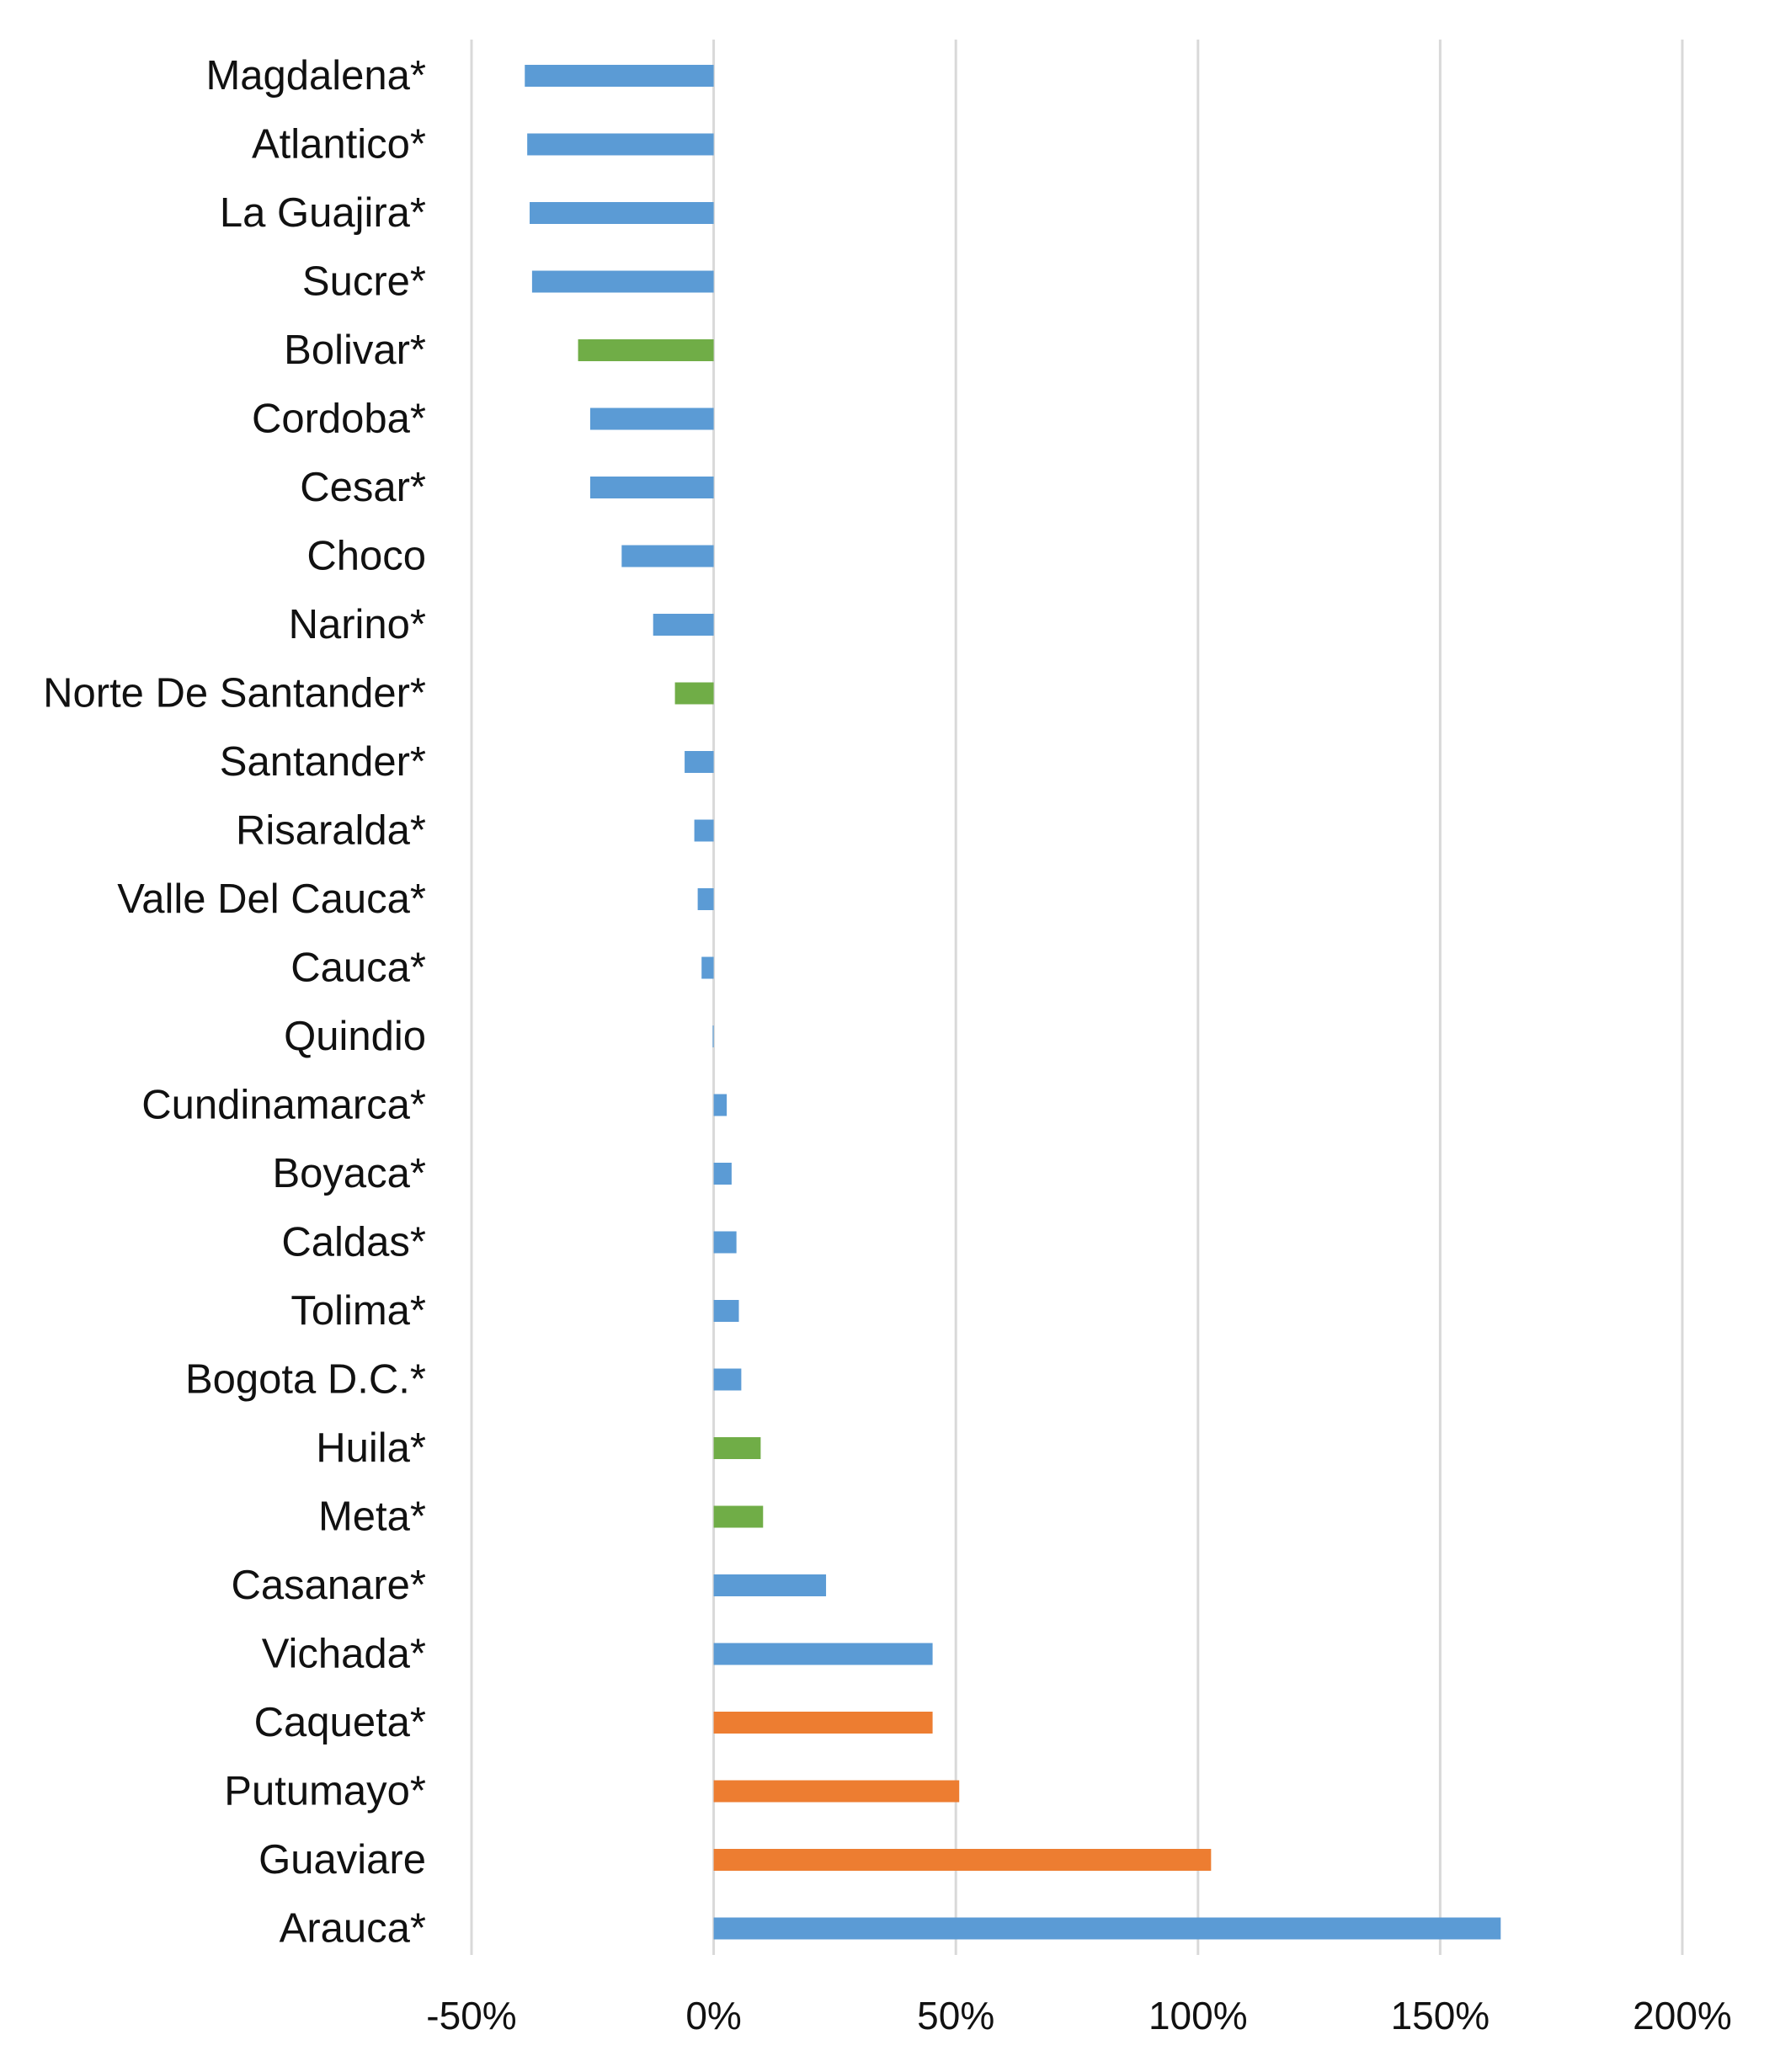  Describe the element at coordinates (305, 1380) in the screenshot. I see `category-label: Bogota D.C.*` at that location.